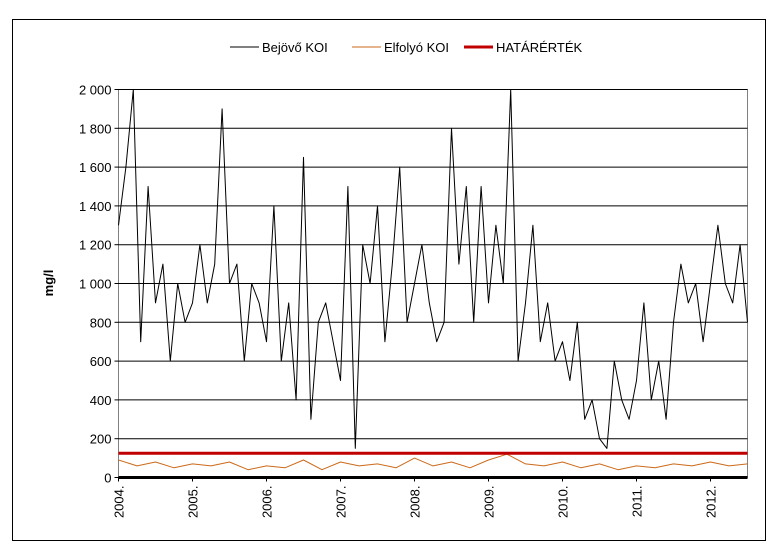  I want to click on x-tick-label: 2011., so click(637, 502).